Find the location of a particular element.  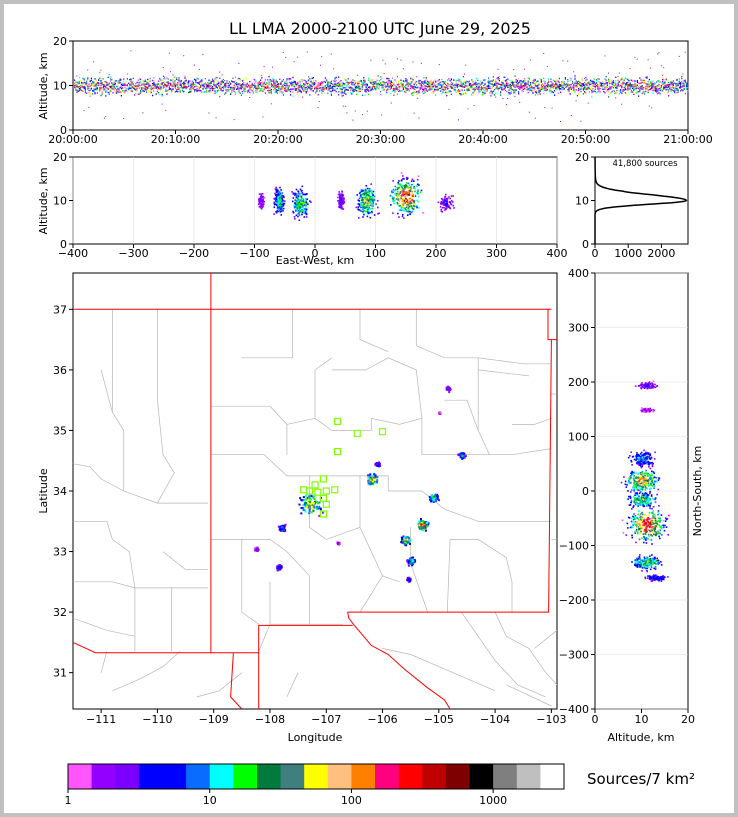

state-boundary is located at coordinates (399, 661).